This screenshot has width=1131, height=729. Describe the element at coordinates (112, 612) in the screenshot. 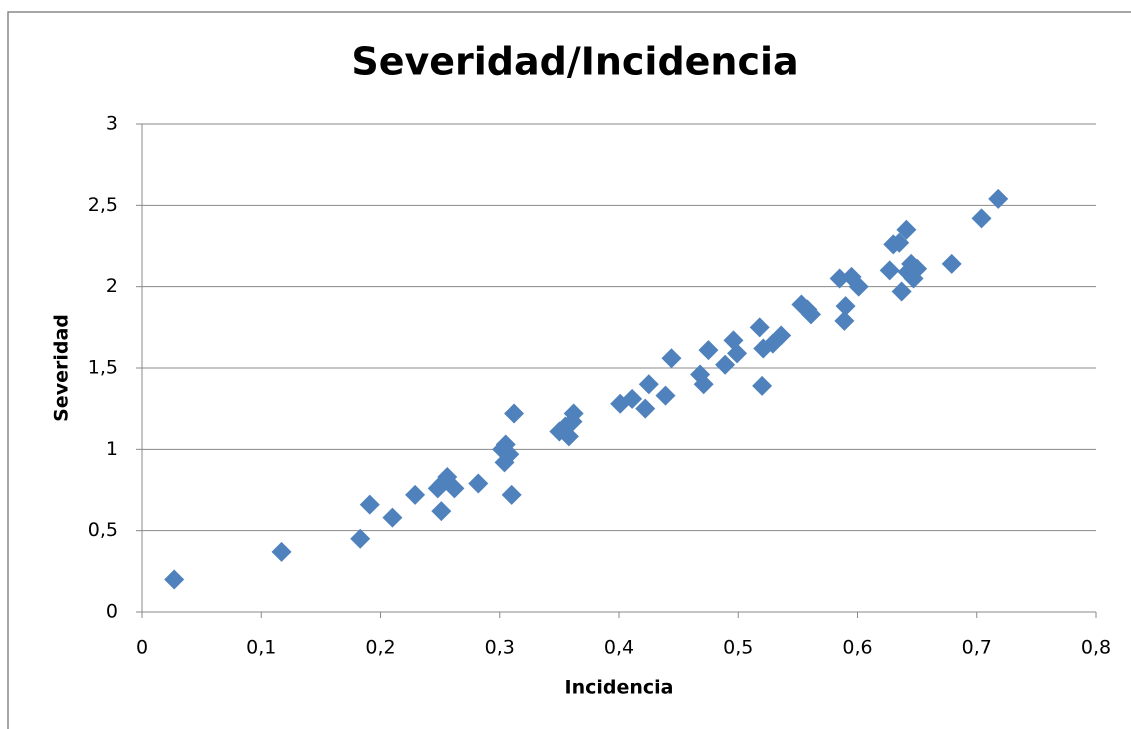

I see `y-tick-label: 0` at that location.